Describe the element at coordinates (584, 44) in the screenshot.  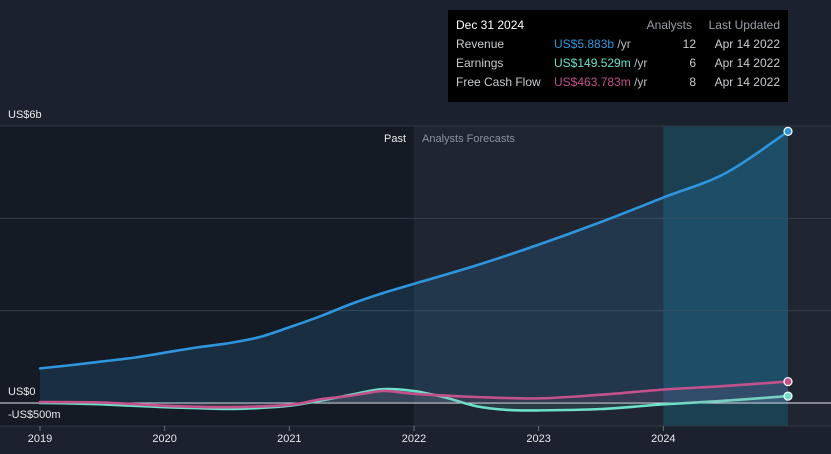
I see `revenue-value: US$5.883b` at that location.